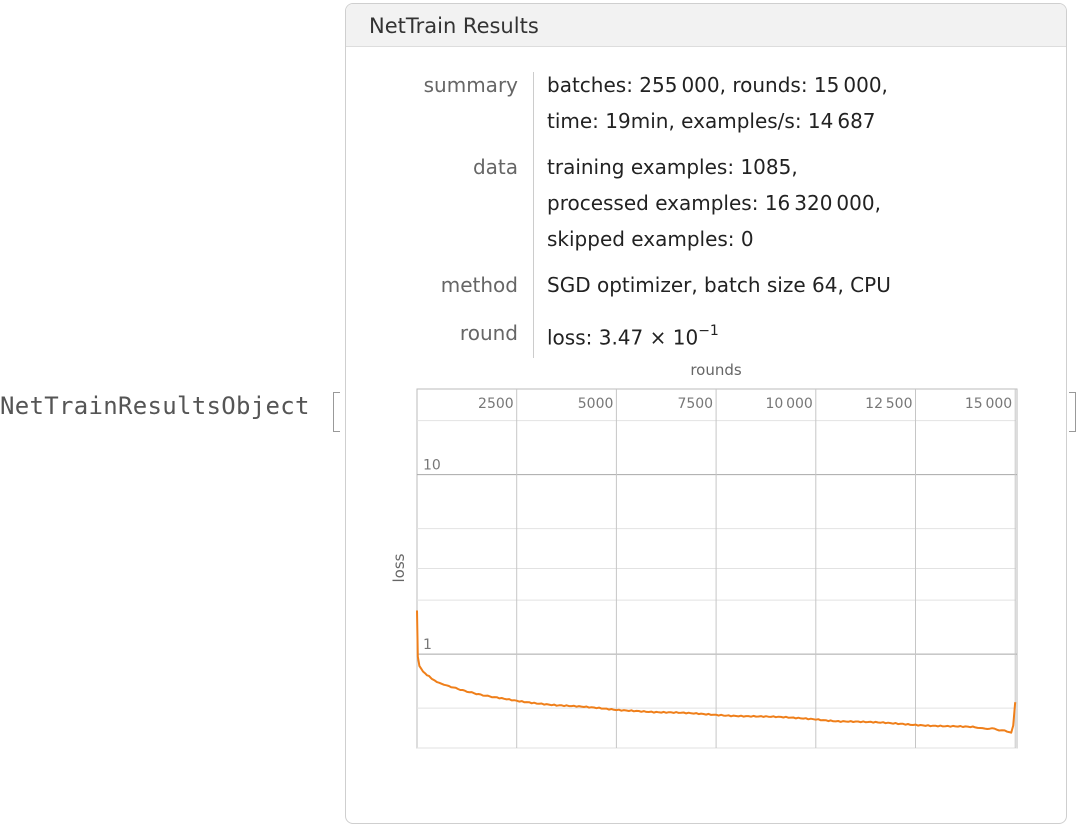 This screenshot has width=1082, height=826. Describe the element at coordinates (336, 412) in the screenshot. I see `left-bracket` at that location.